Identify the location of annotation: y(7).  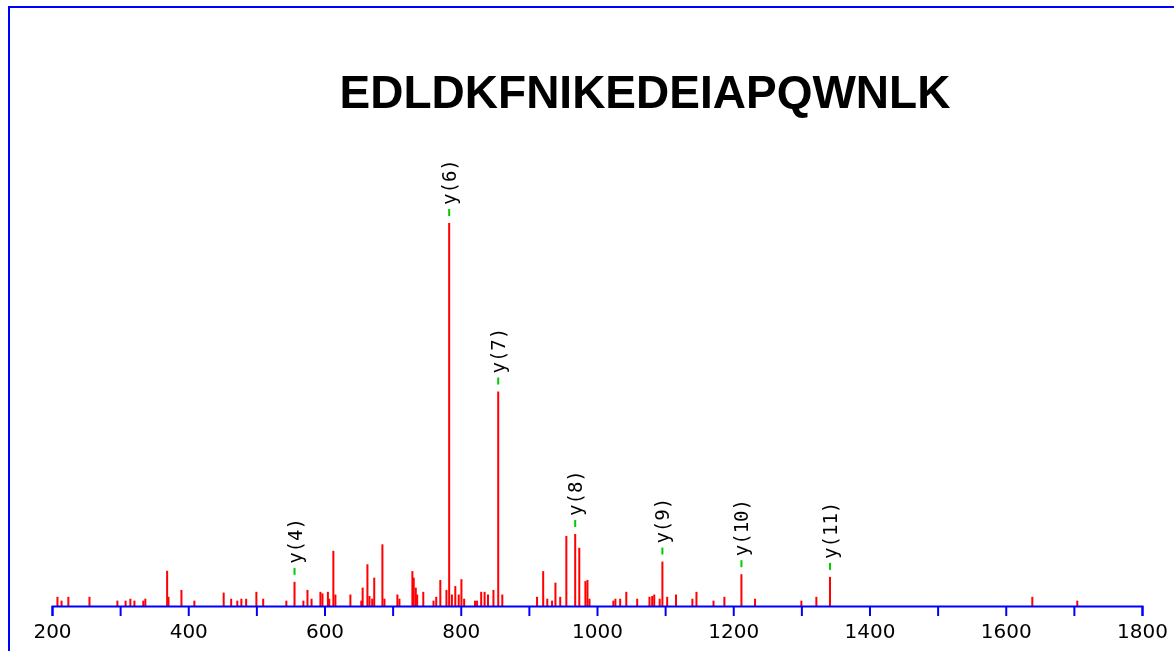
(498, 350).